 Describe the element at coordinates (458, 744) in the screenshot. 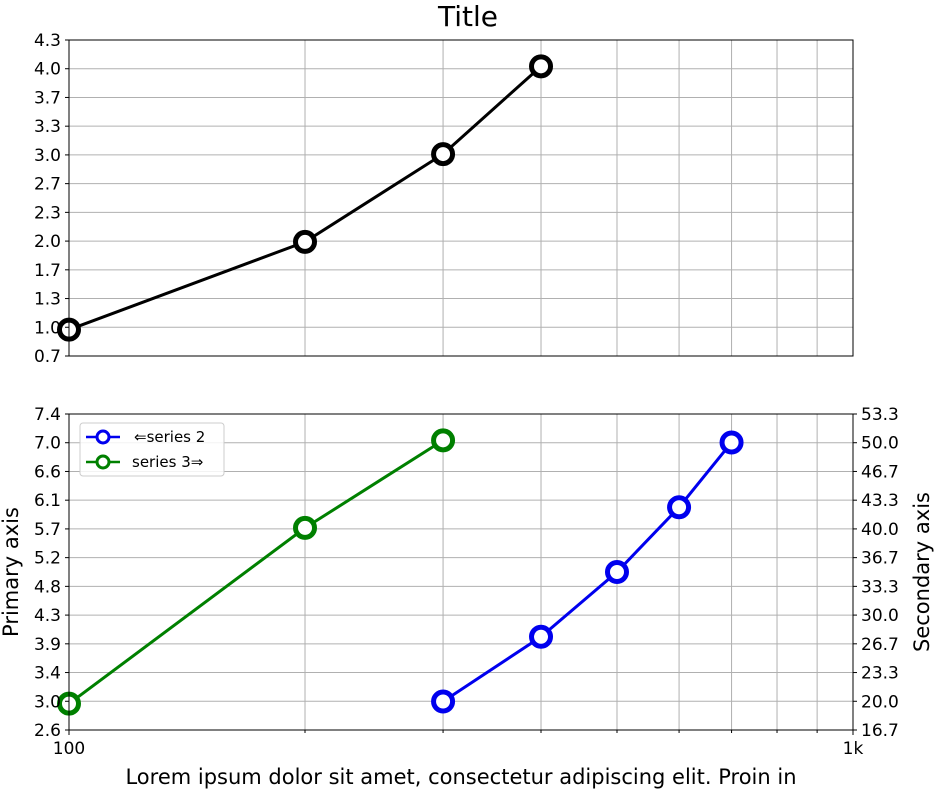

I see `bottom-x-ticks: 100 1k` at that location.